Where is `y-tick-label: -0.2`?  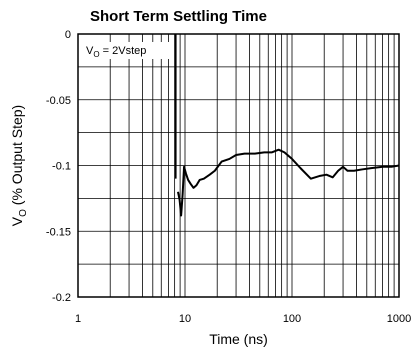
y-tick-label: -0.2 is located at coordinates (61, 298).